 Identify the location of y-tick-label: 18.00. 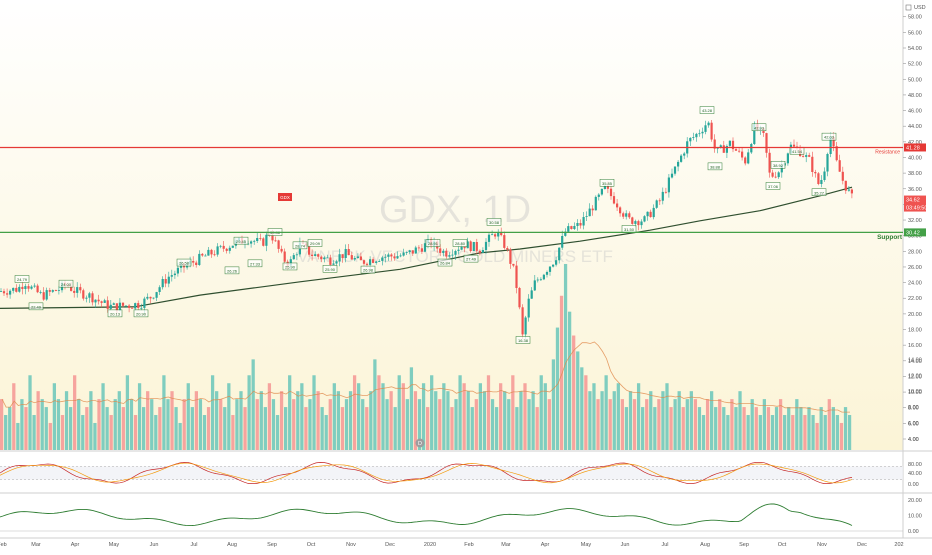
(915, 331).